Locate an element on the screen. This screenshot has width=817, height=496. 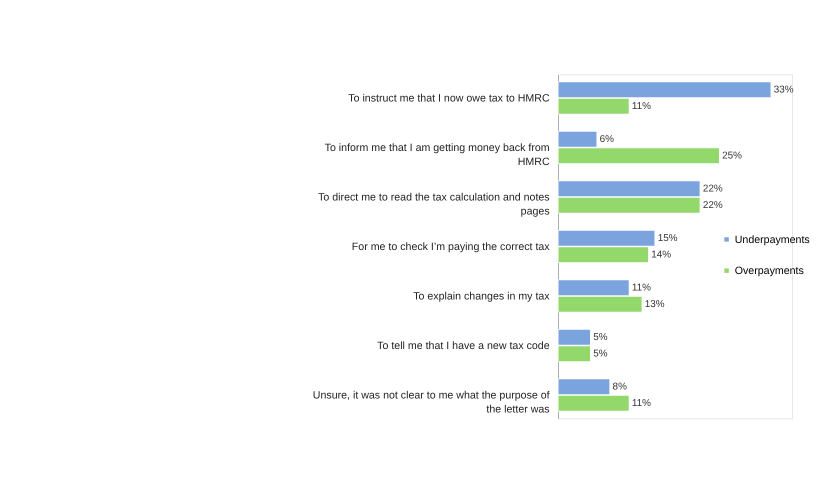
data-label: 14% is located at coordinates (661, 255).